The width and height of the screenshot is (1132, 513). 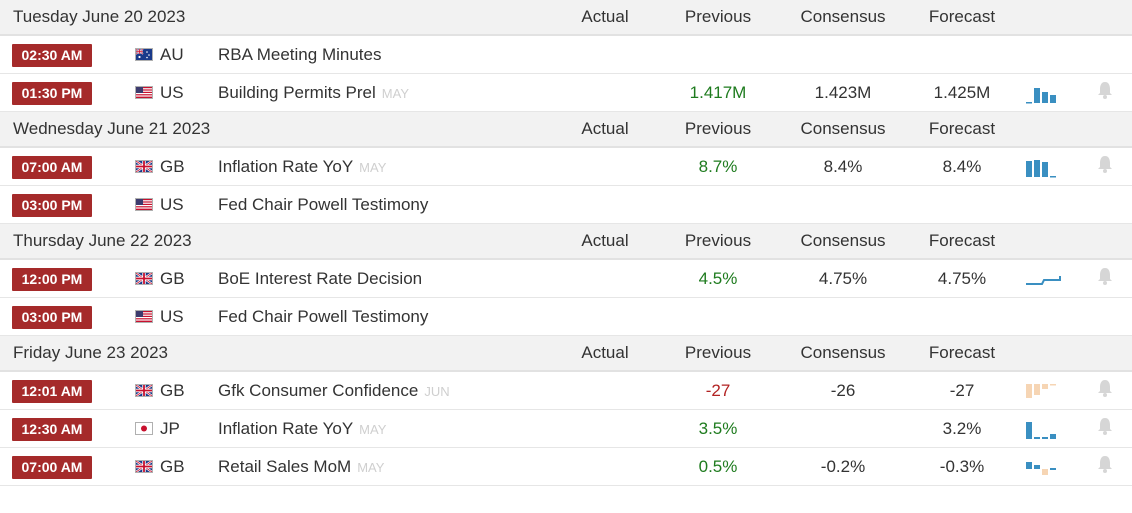 I want to click on event-title: Retail Sales MoM, so click(x=285, y=466).